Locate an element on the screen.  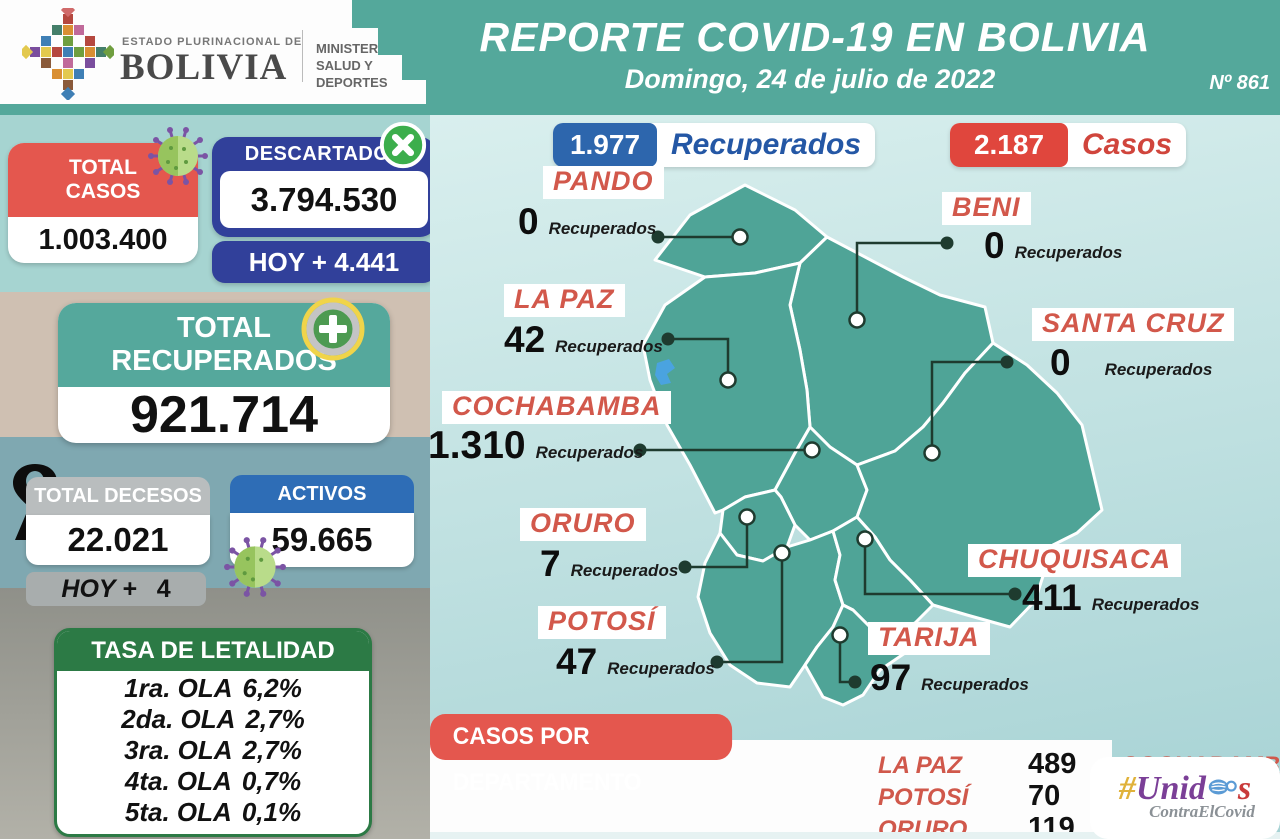
department-markers is located at coordinates (830, 436).